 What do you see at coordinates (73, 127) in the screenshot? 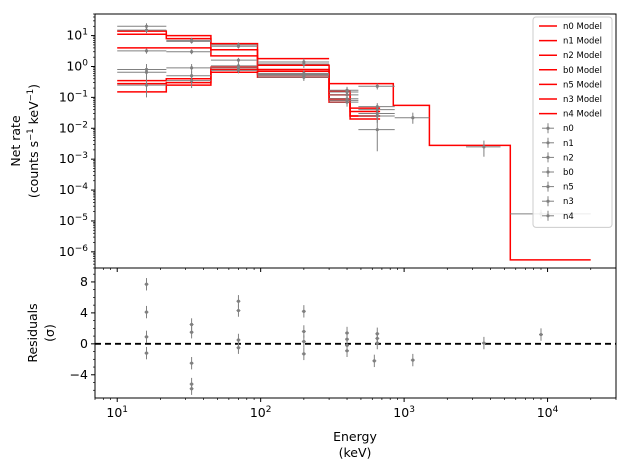
I see `top-y-tick-label: 10⁻²` at bounding box center [73, 127].